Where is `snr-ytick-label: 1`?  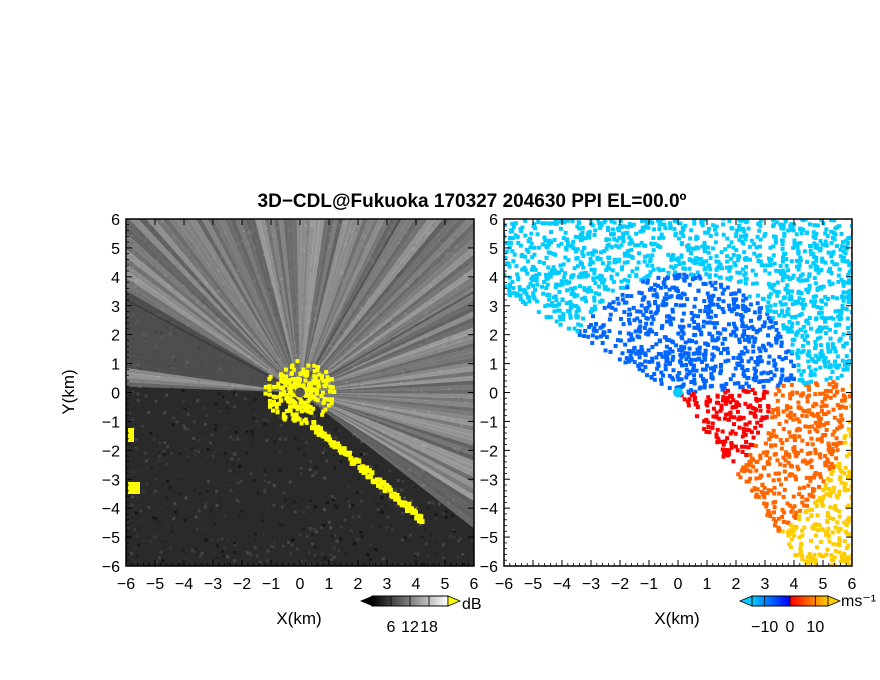
snr-ytick-label: 1 is located at coordinates (115, 365).